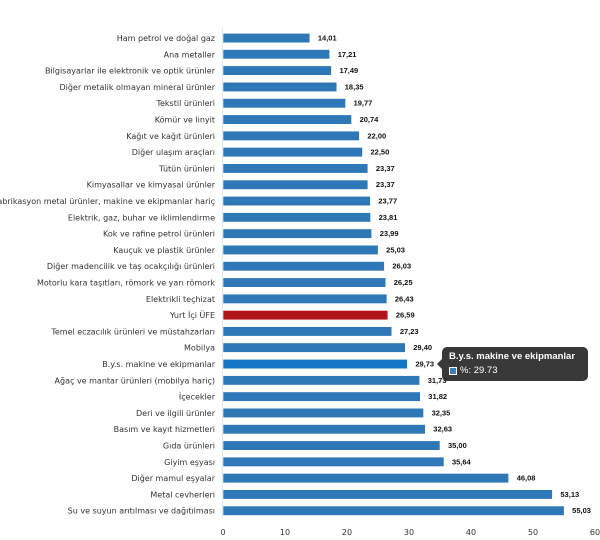 The width and height of the screenshot is (600, 540). Describe the element at coordinates (190, 54) in the screenshot. I see `category-label: Ana metaller` at that location.